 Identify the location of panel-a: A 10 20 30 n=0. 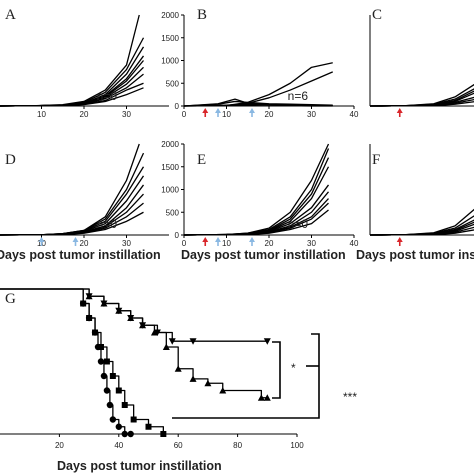
(84, 63).